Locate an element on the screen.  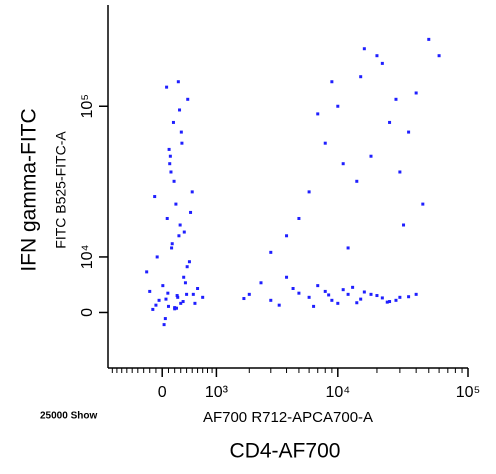
x-tick-label: 10⁵ is located at coordinates (468, 392).